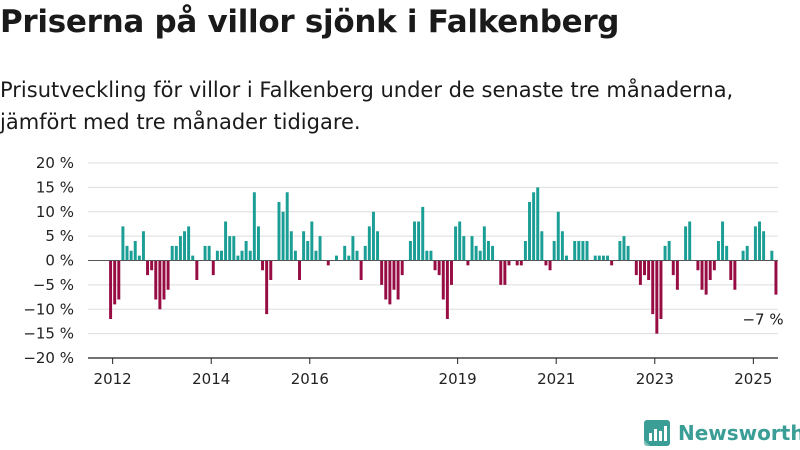  I want to click on y-tick-label: 20 %, so click(55, 163).